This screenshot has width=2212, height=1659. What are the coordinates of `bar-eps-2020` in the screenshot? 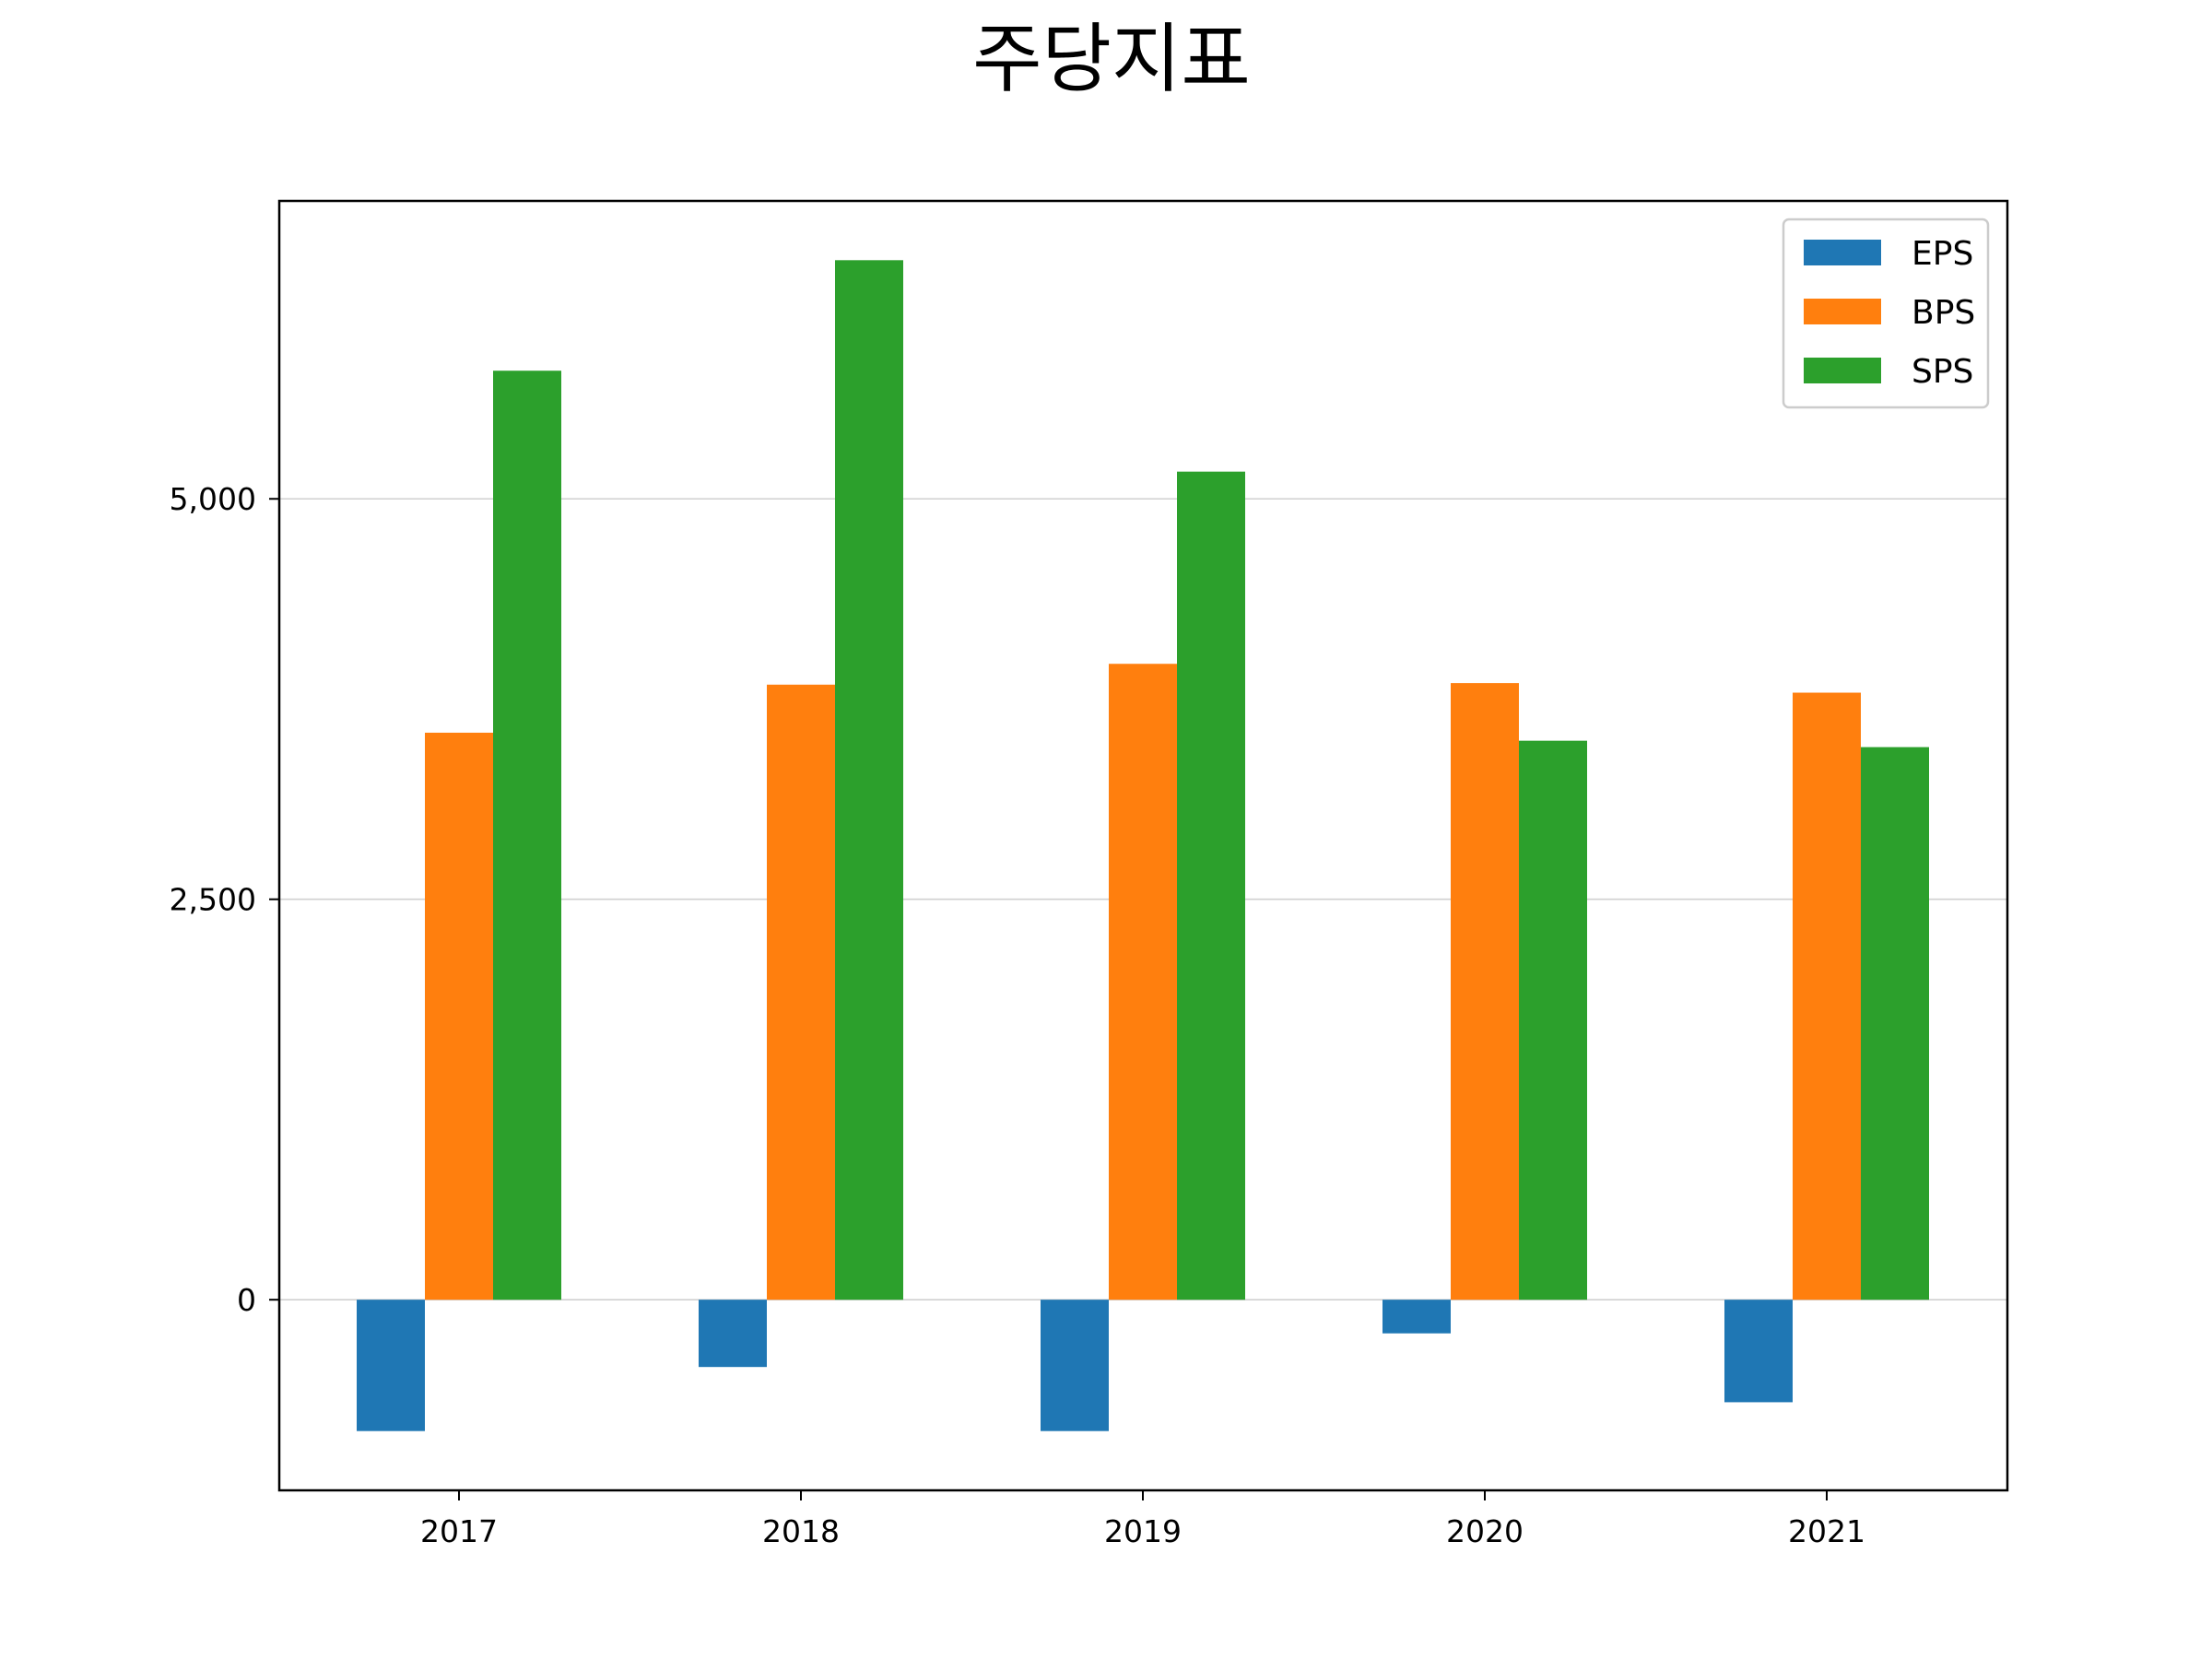 It's located at (1416, 1317).